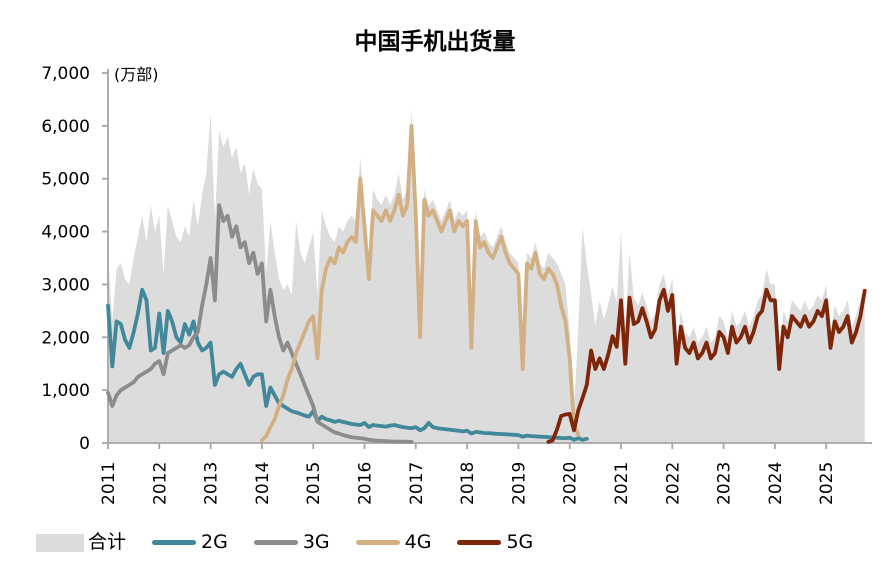  Describe the element at coordinates (109, 483) in the screenshot. I see `x-tick-label: 2011` at that location.